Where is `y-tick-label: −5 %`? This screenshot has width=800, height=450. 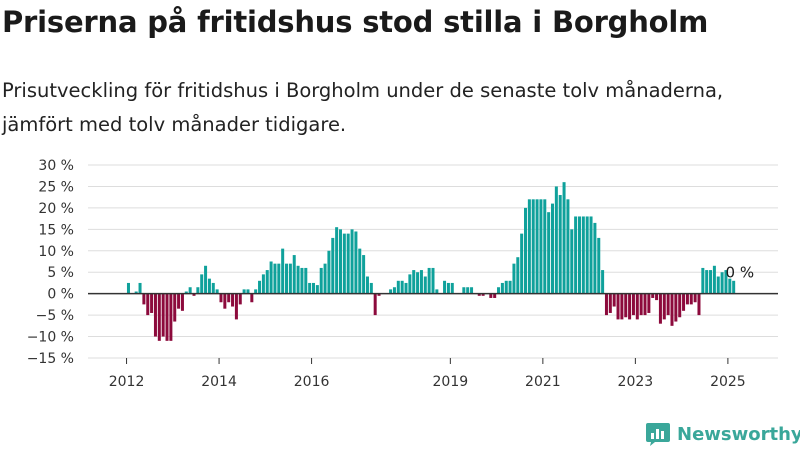
y-tick-label: −5 % is located at coordinates (55, 316).